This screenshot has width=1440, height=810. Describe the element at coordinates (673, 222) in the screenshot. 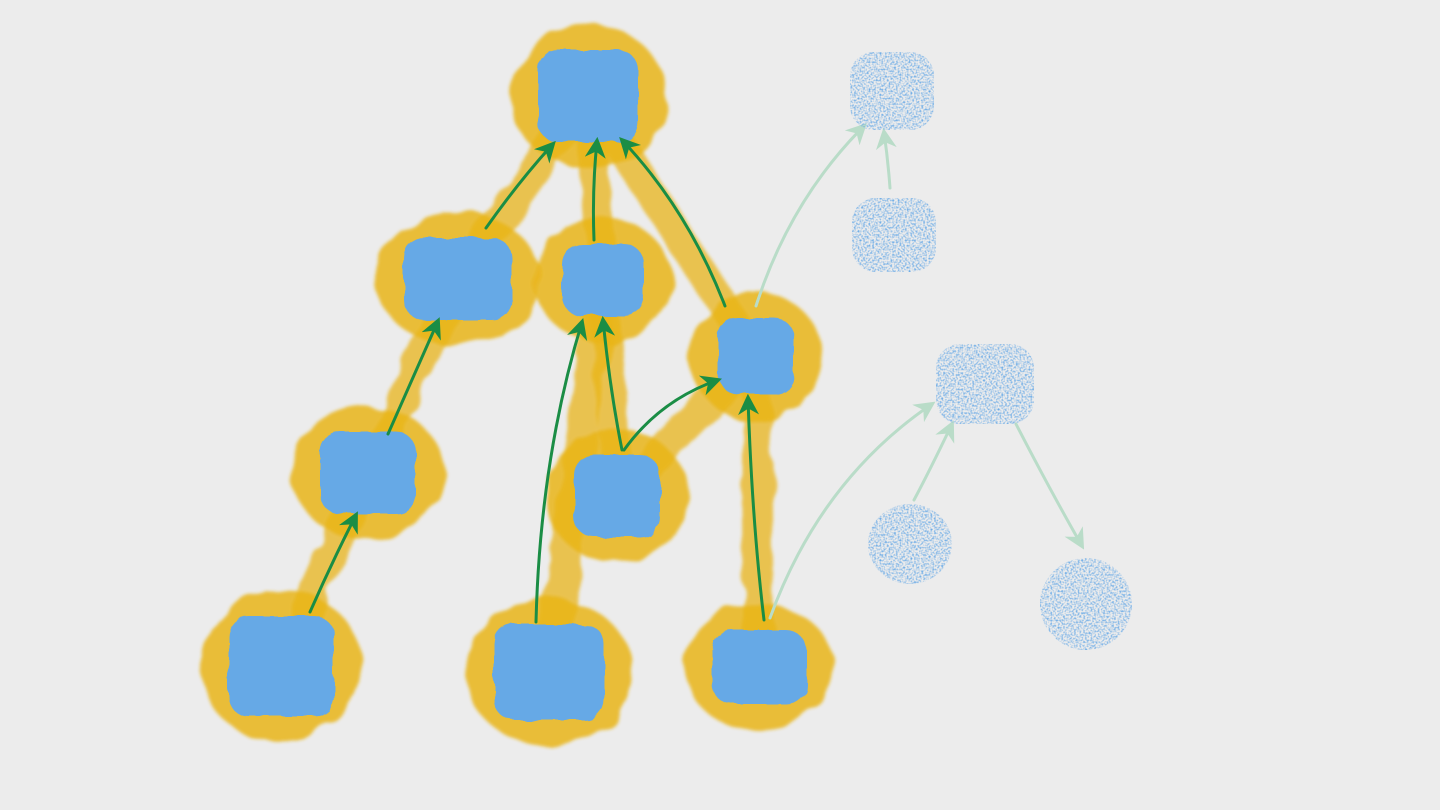

I see `edge-b3-to-root` at that location.